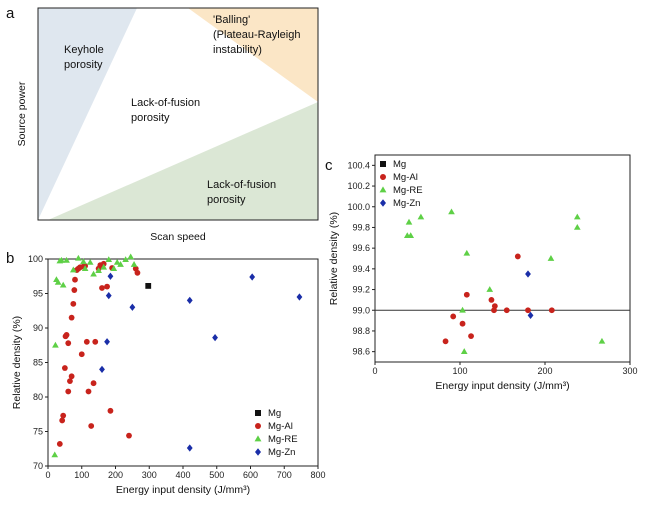 Image resolution: width=650 pixels, height=508 pixels. I want to click on y-tick-label: 75, so click(38, 432).